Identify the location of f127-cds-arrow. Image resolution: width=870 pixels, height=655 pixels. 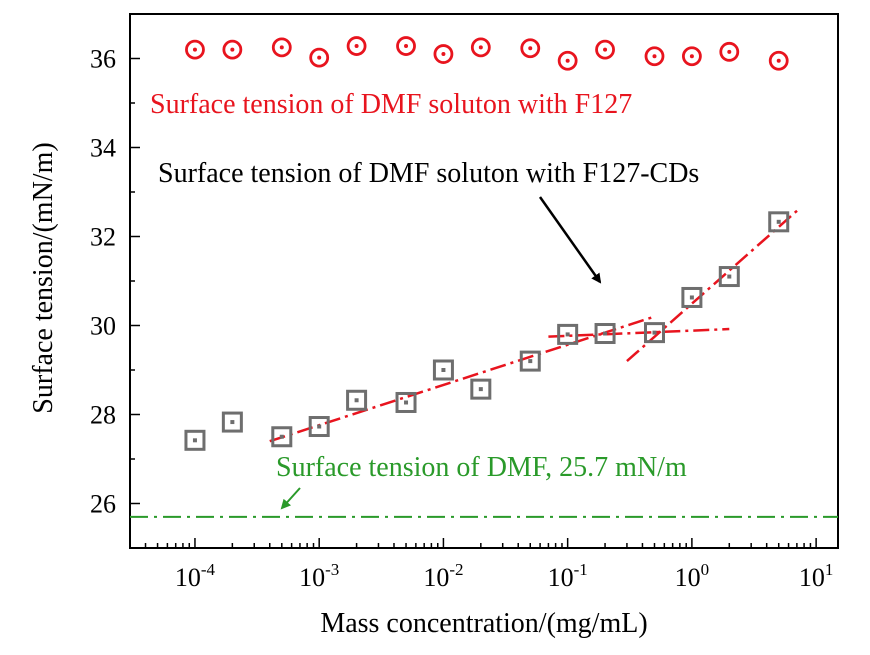
(570, 240).